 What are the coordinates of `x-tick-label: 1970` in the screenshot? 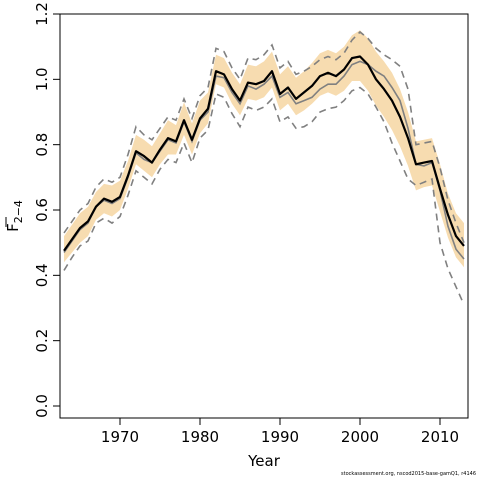 It's located at (120, 437).